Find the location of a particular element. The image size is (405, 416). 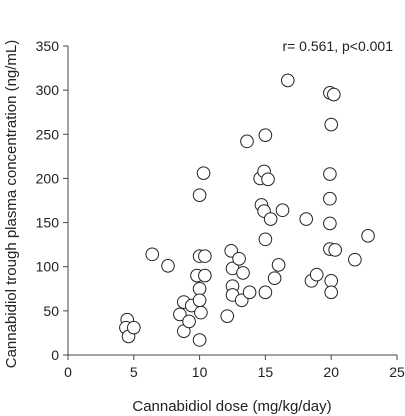

y-tick-label: 150 is located at coordinates (48, 223).